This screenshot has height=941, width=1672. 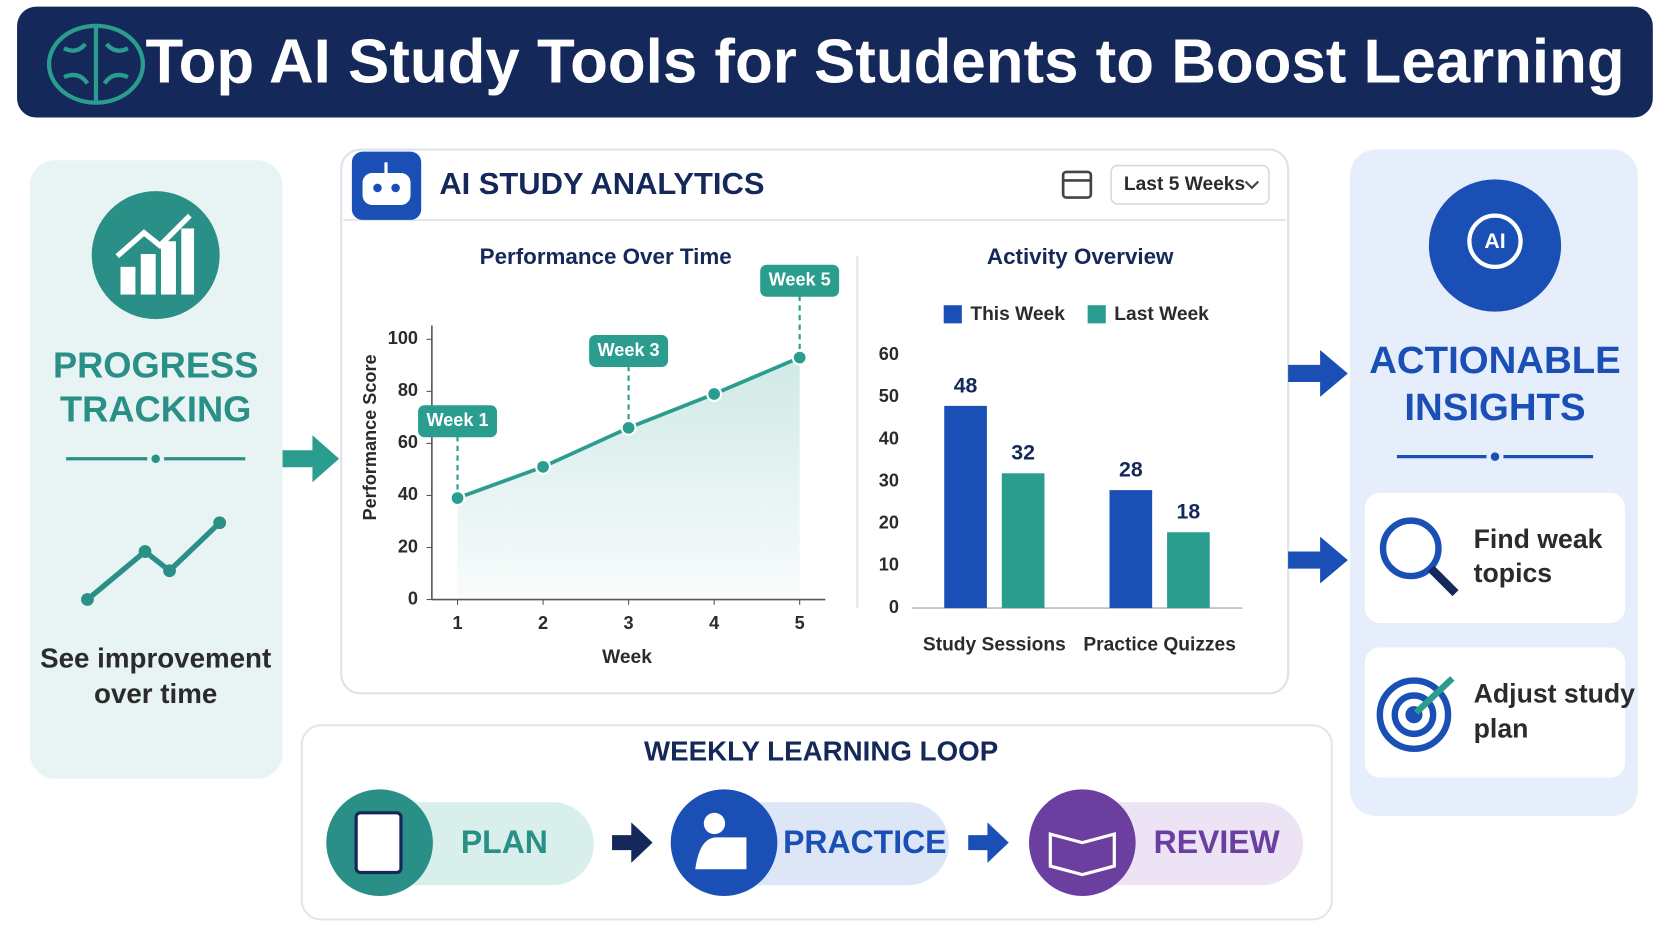 What do you see at coordinates (1131, 470) in the screenshot?
I see `value-label: 28` at bounding box center [1131, 470].